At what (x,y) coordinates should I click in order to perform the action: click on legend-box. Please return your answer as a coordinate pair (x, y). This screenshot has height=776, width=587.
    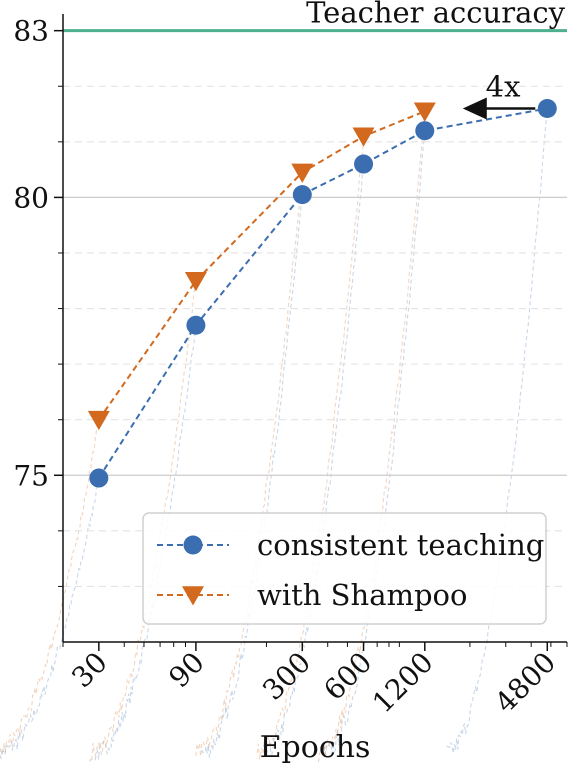
    Looking at the image, I should click on (344, 568).